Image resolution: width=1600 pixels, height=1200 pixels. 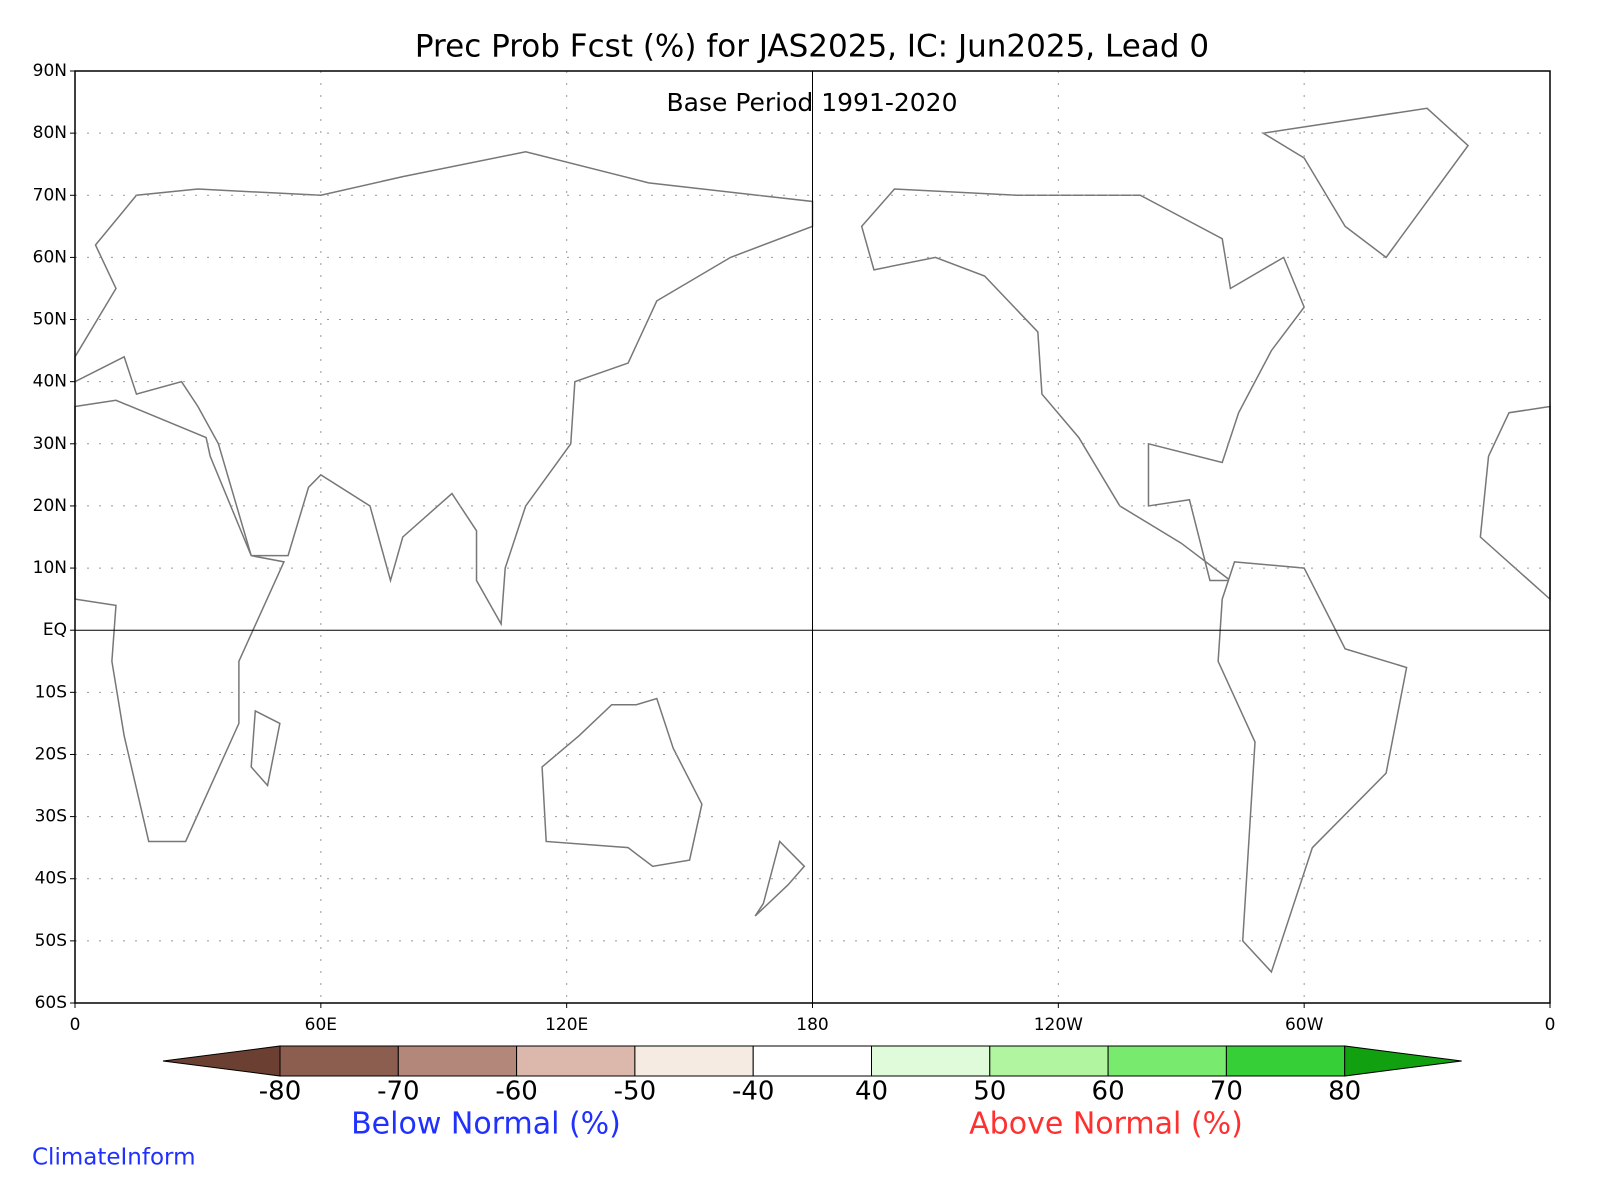 I want to click on colorbar-tick-label: 60, so click(x=1108, y=1092).